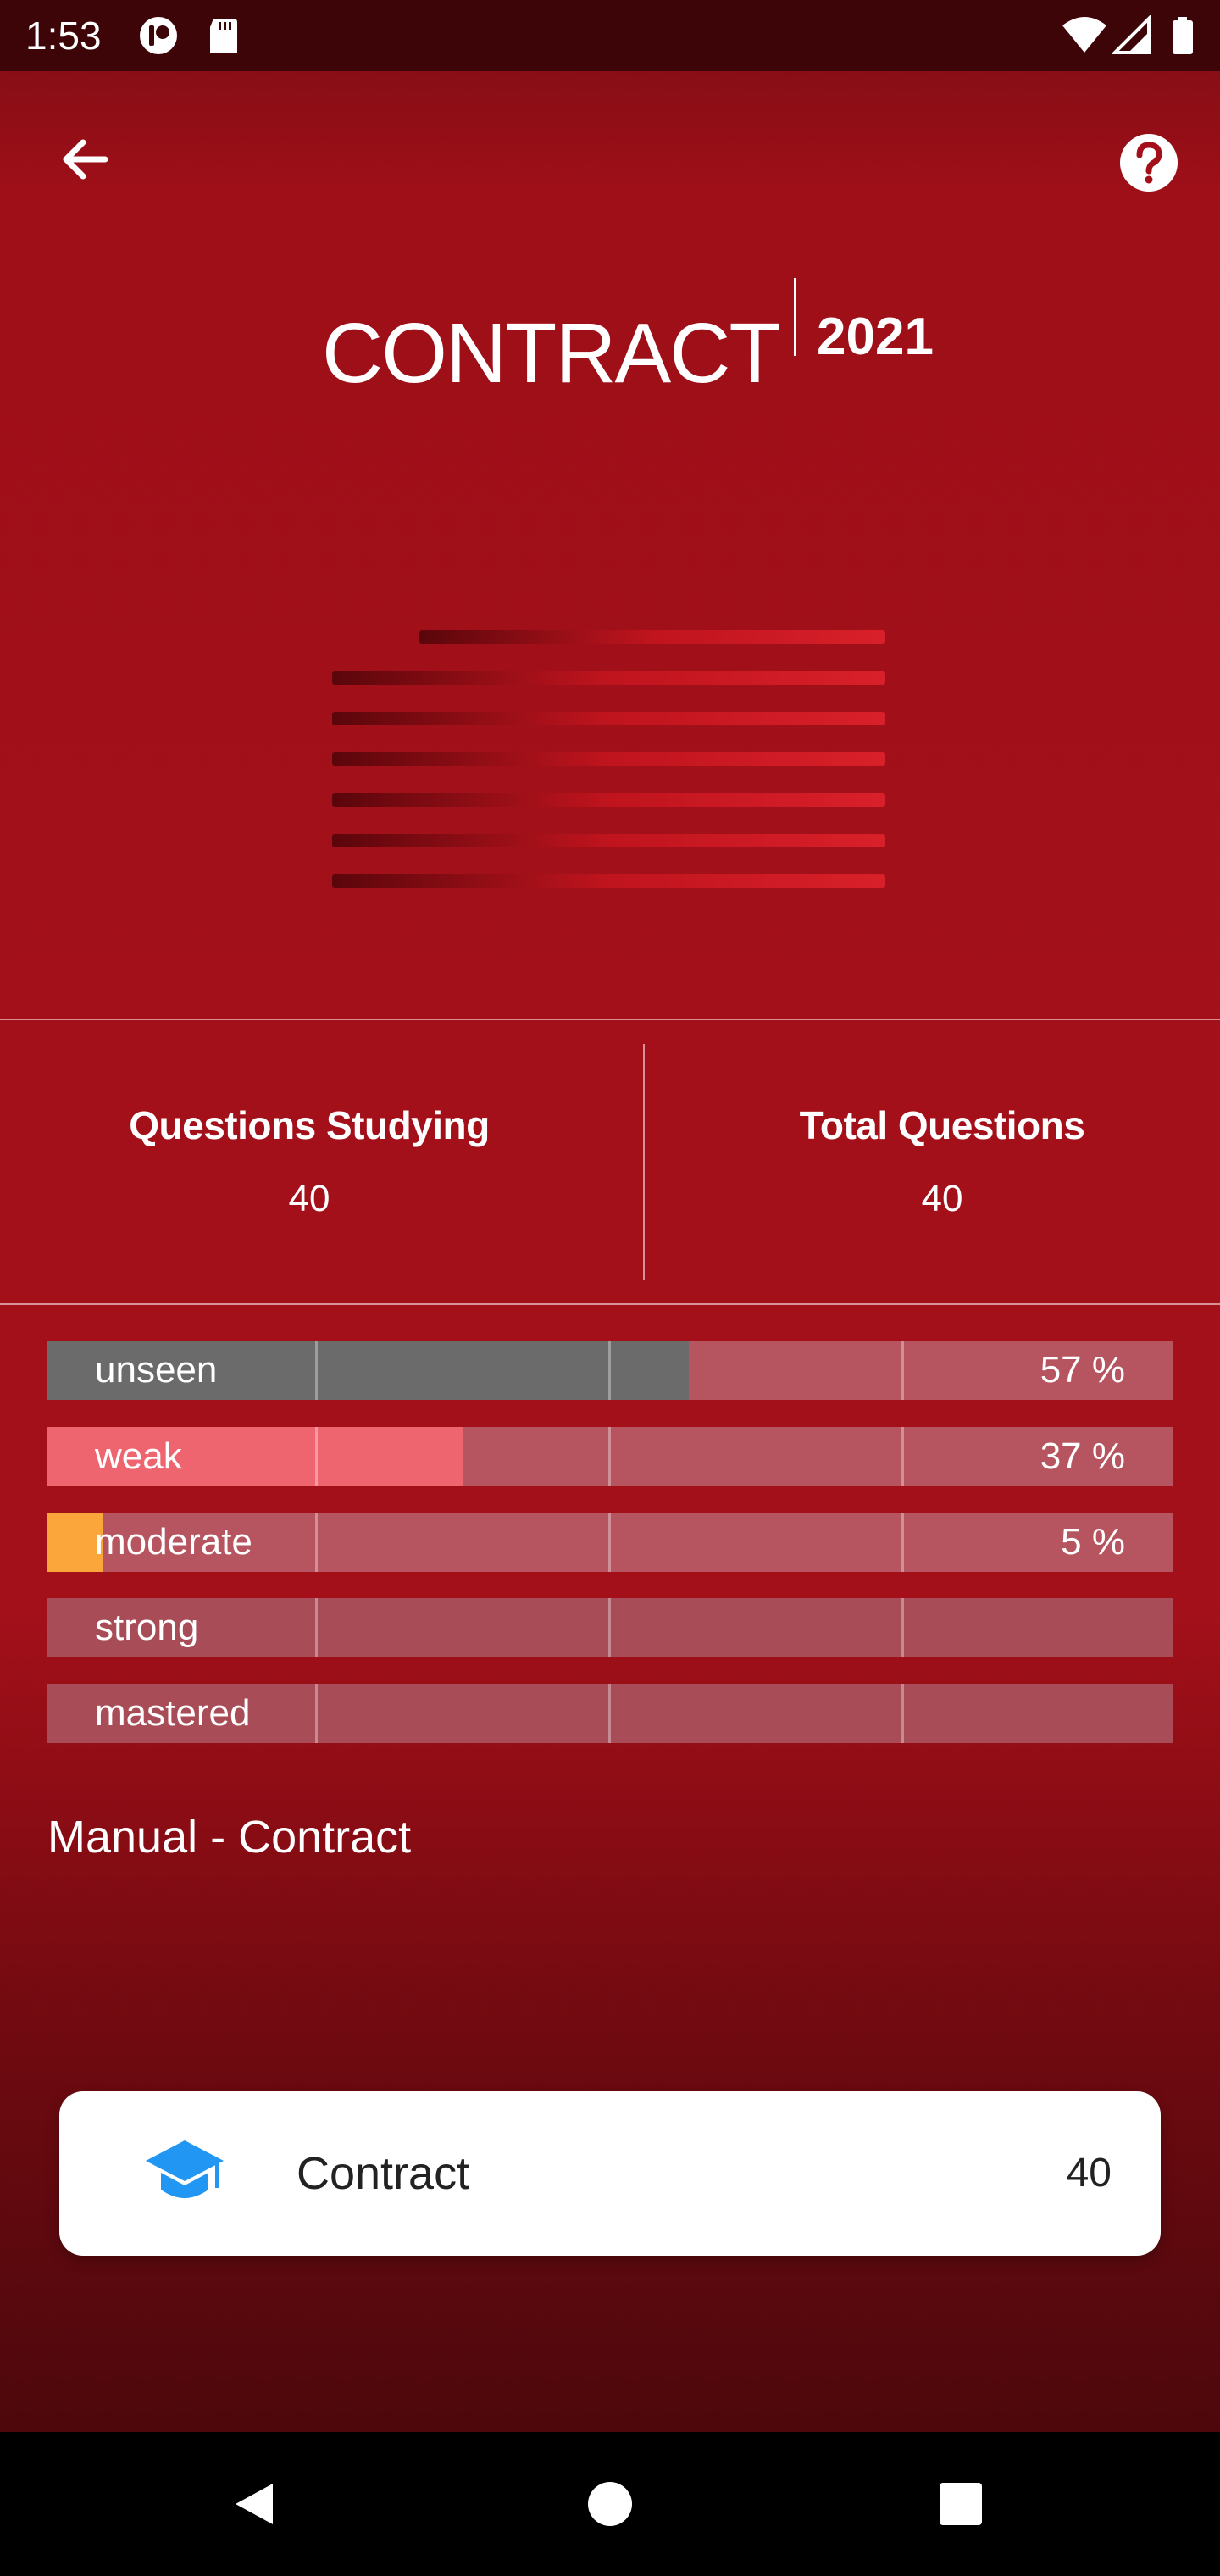  I want to click on manual-title: Manual - Contract, so click(229, 1837).